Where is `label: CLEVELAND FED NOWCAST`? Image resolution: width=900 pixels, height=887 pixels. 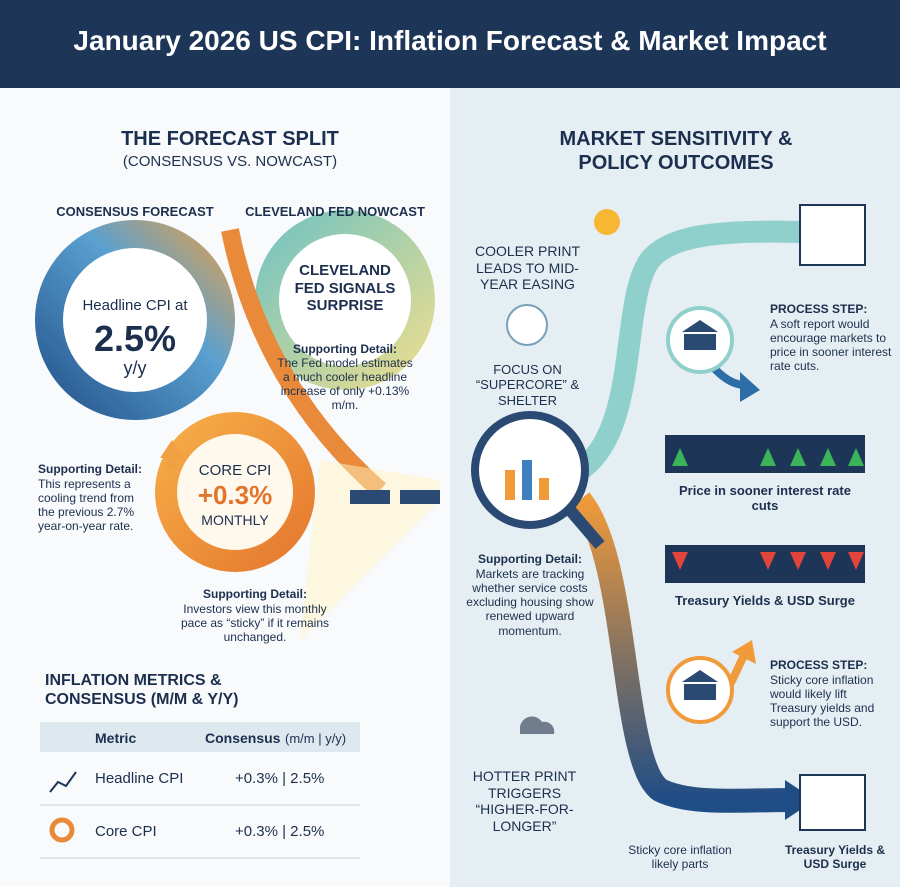 label: CLEVELAND FED NOWCAST is located at coordinates (335, 211).